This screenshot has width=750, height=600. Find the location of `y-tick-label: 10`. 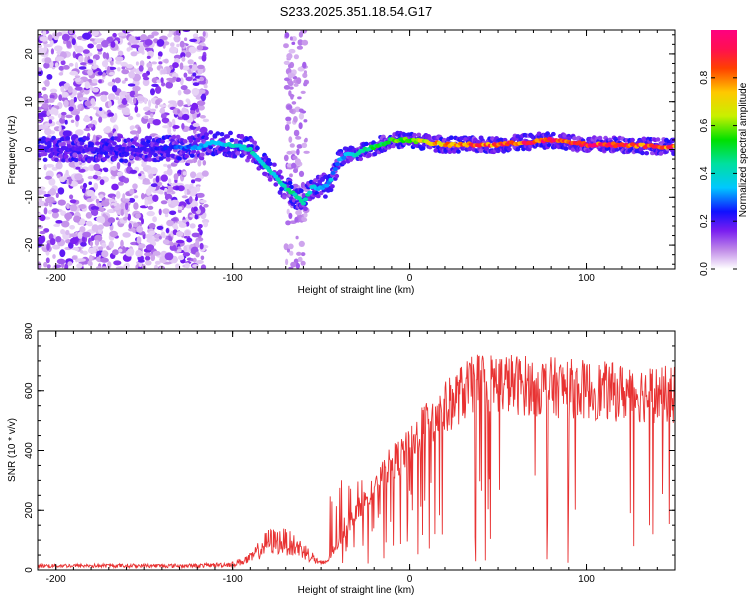

y-tick-label: 10 is located at coordinates (29, 102).